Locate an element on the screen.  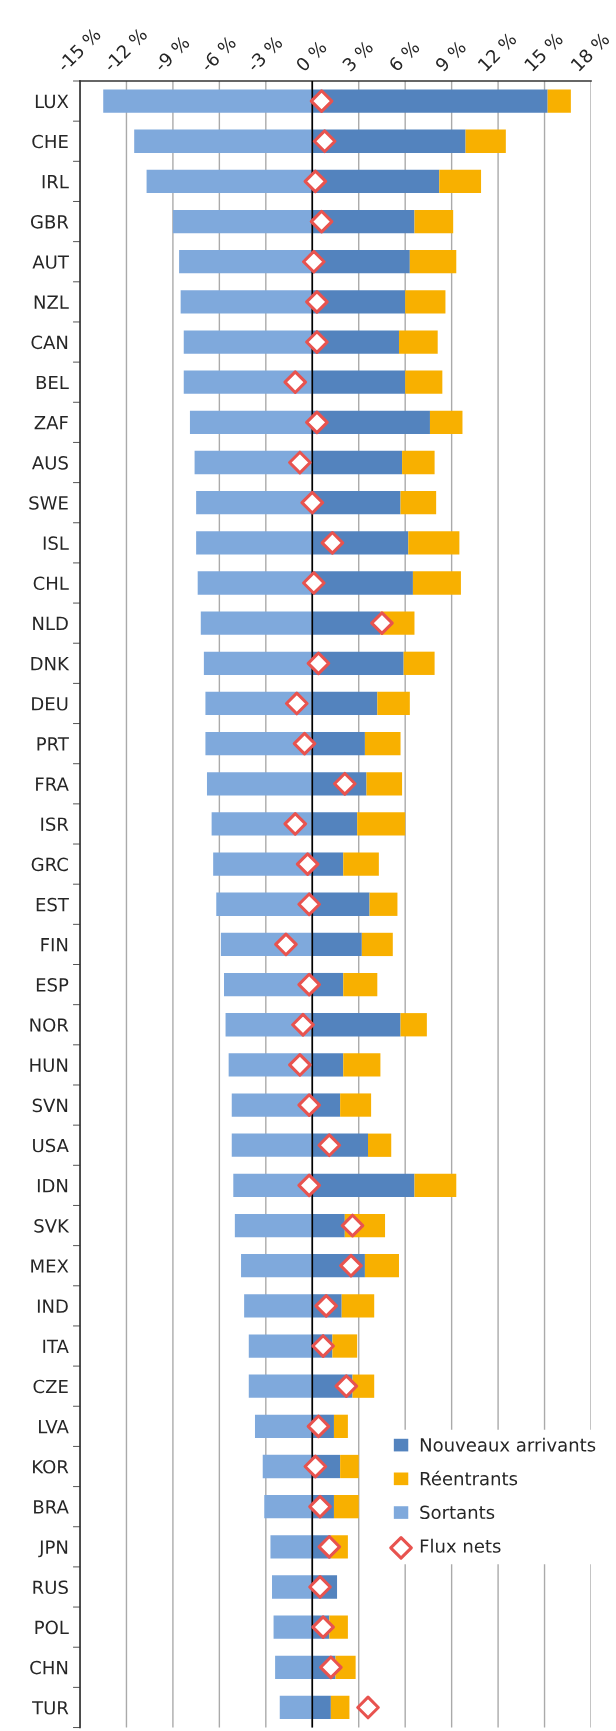
y-tick-label: ISL is located at coordinates (56, 543).